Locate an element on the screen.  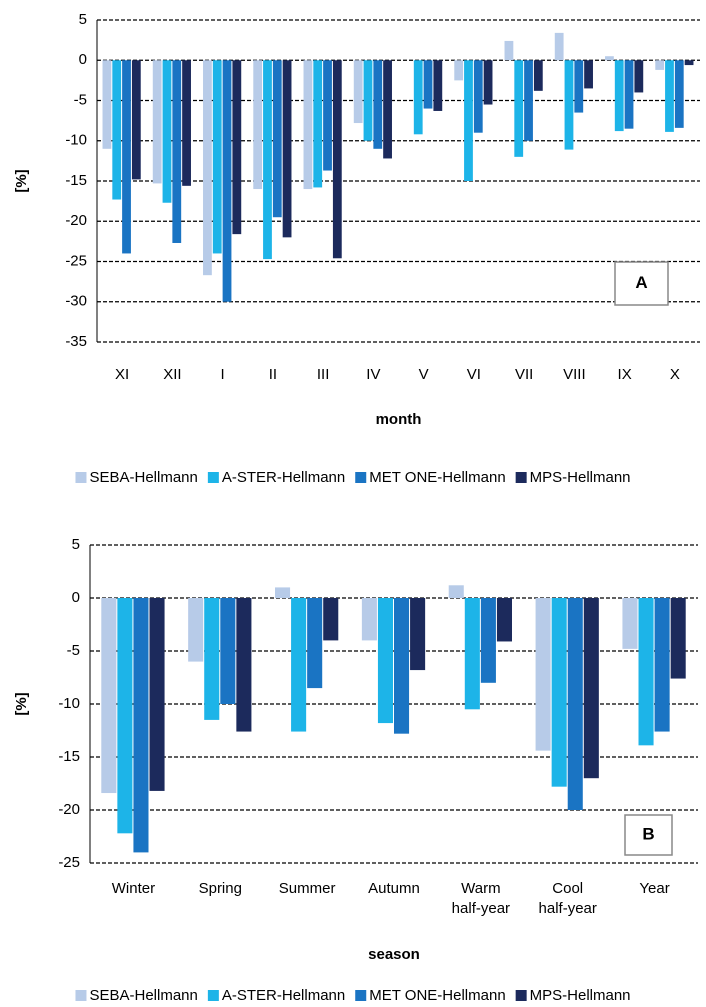
x-tick-label: X is located at coordinates (675, 374).